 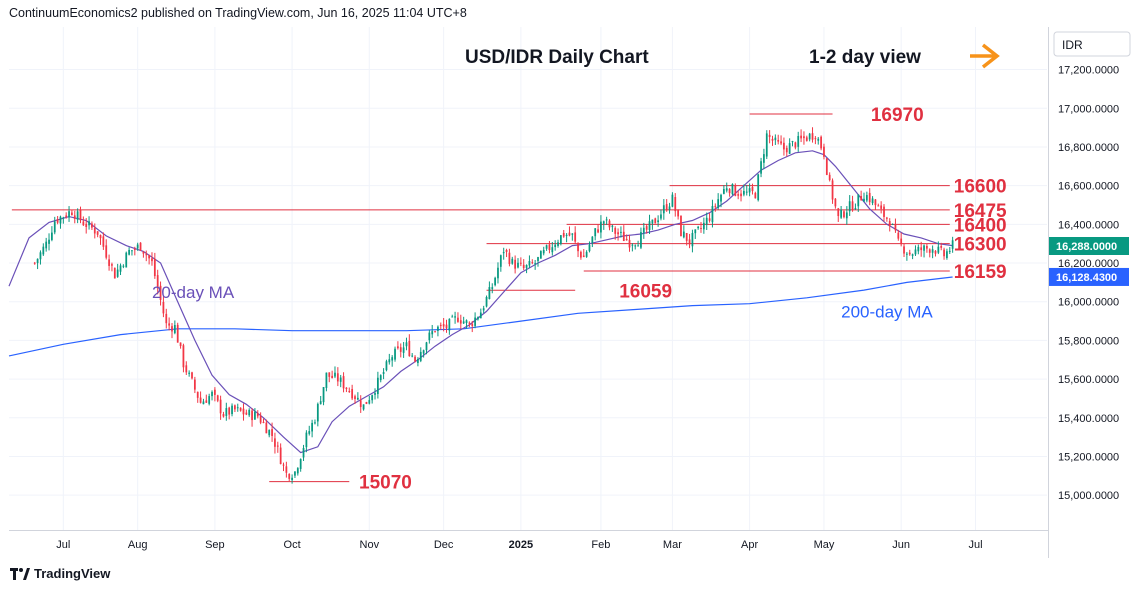 What do you see at coordinates (980, 211) in the screenshot?
I see `level-label: 16475` at bounding box center [980, 211].